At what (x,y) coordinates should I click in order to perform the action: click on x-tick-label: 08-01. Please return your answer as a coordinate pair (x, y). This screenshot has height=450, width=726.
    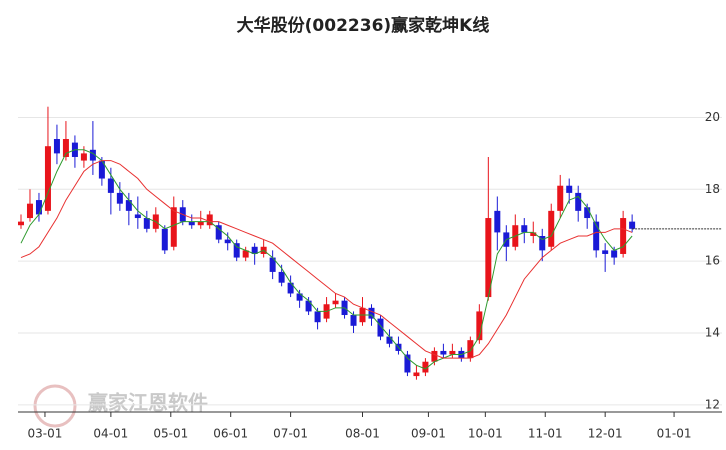
    Looking at the image, I should click on (362, 434).